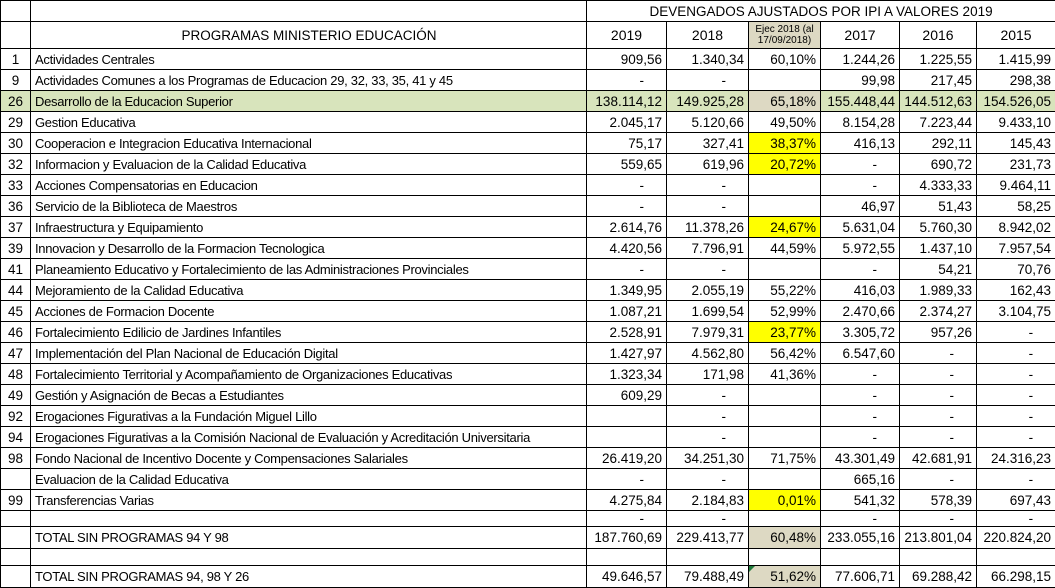 This screenshot has height=588, width=1055. I want to click on corner-cell, so click(309, 11).